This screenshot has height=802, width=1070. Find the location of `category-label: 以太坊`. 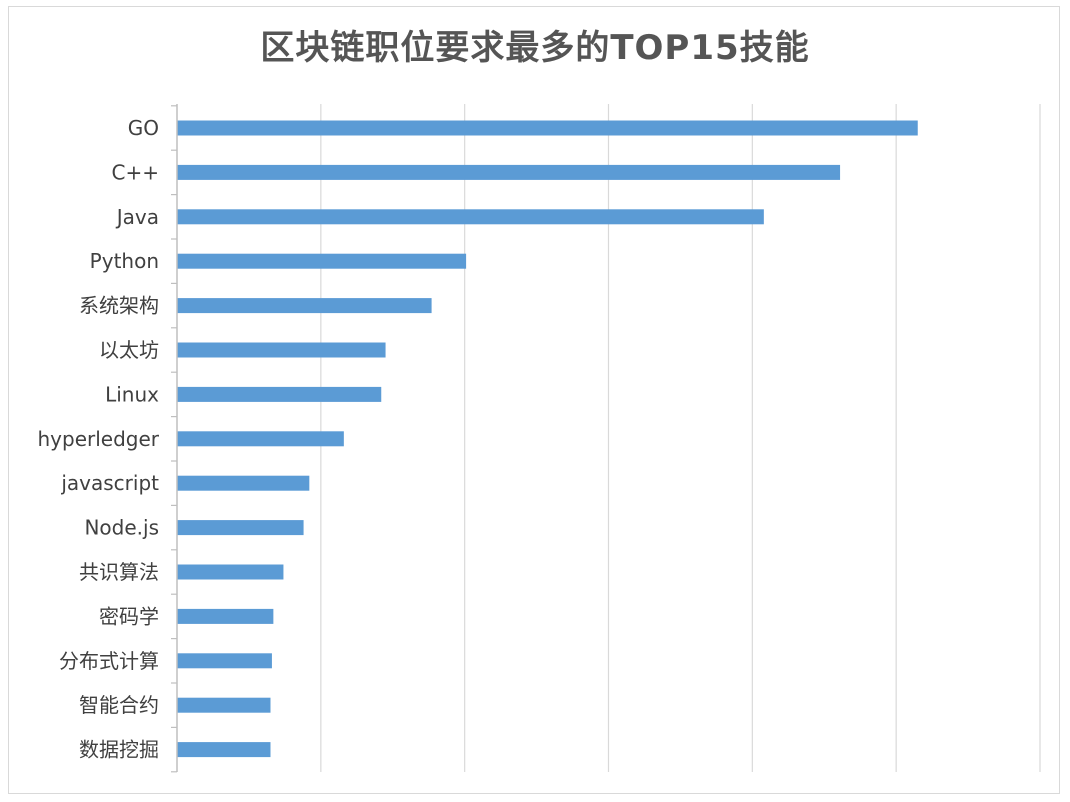

category-label: 以太坊 is located at coordinates (129, 350).